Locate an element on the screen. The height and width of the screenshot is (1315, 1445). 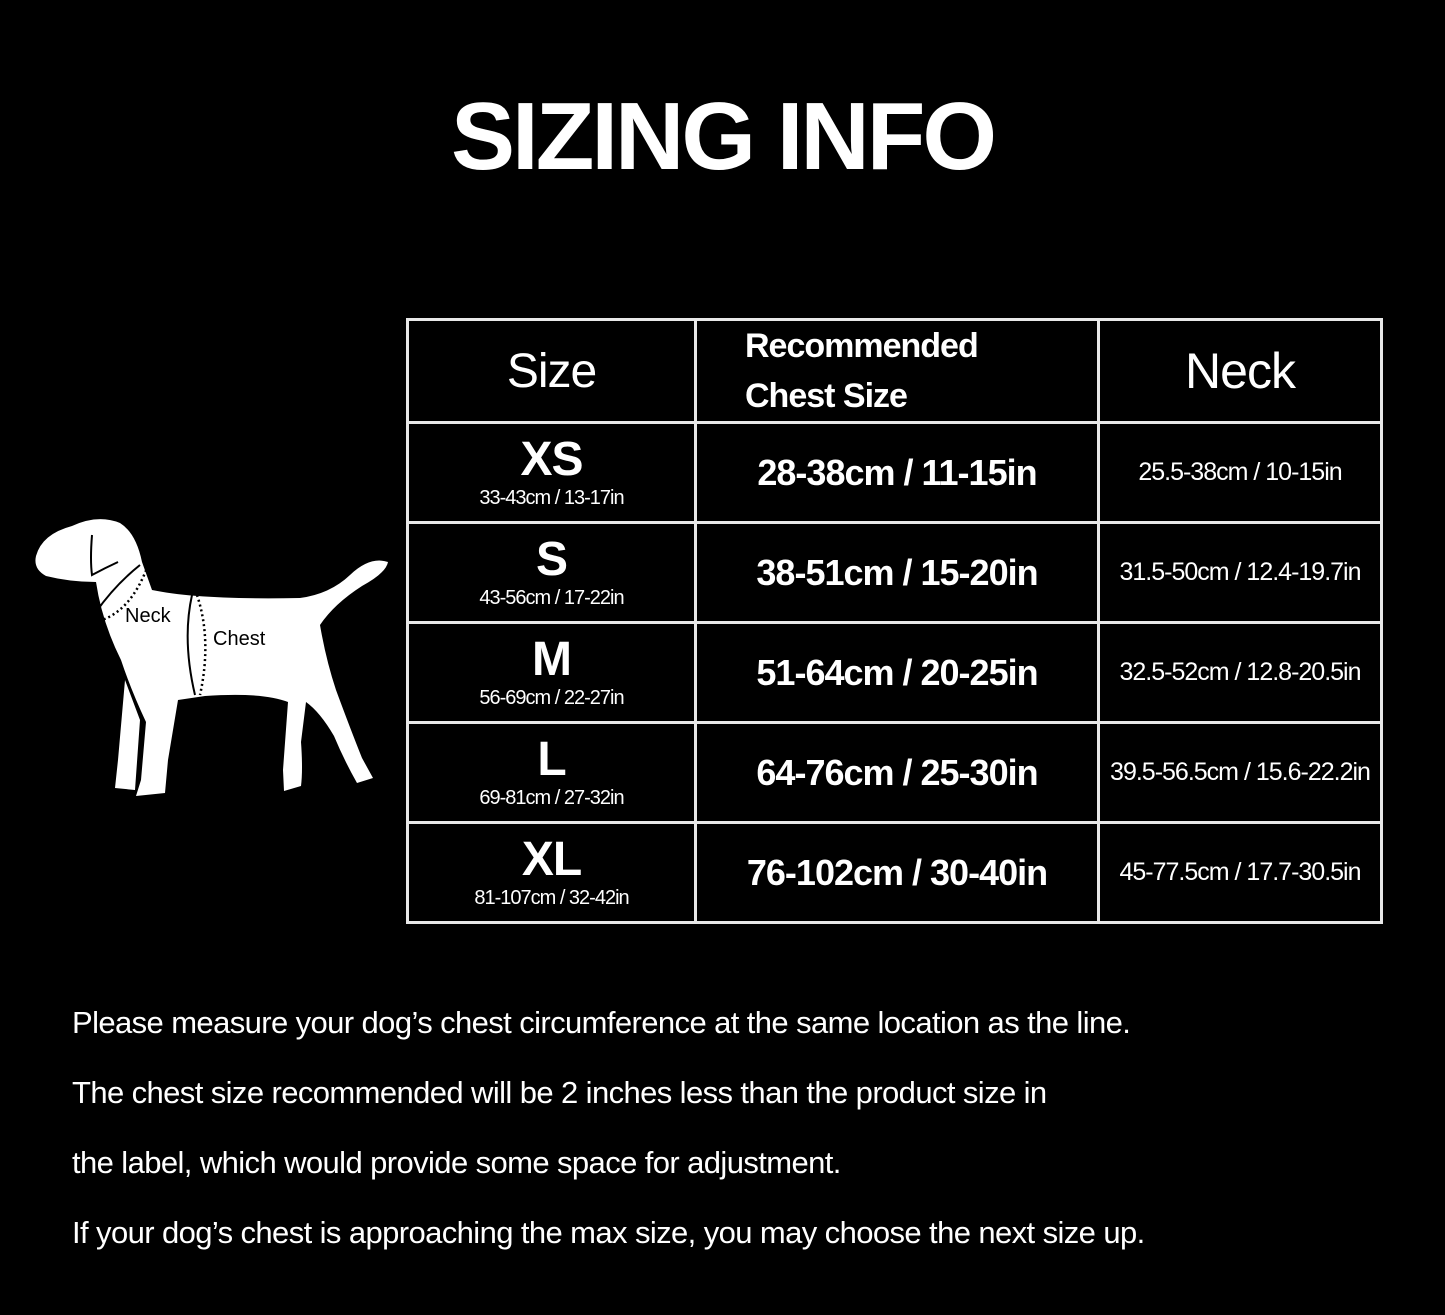
header-chest-line1: Recommended is located at coordinates (862, 346).